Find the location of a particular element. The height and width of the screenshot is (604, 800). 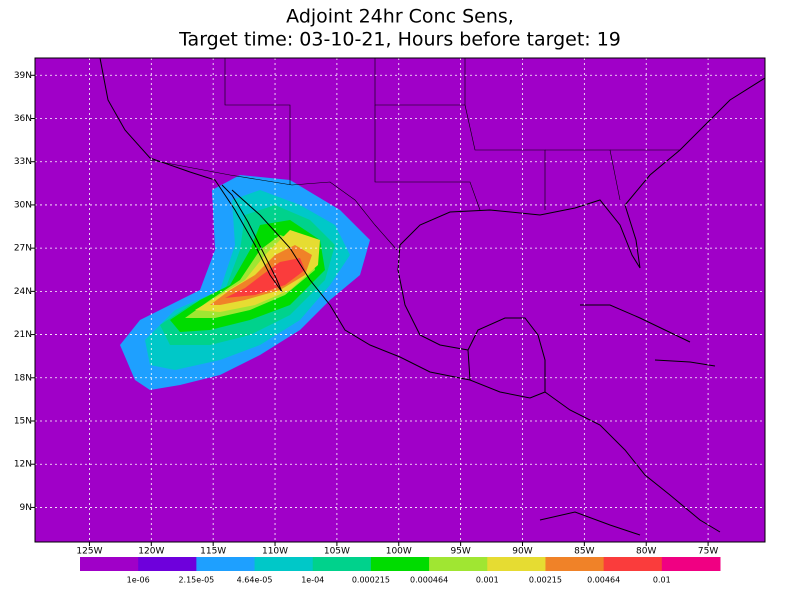

y-tick-label: 39N is located at coordinates (23, 76).